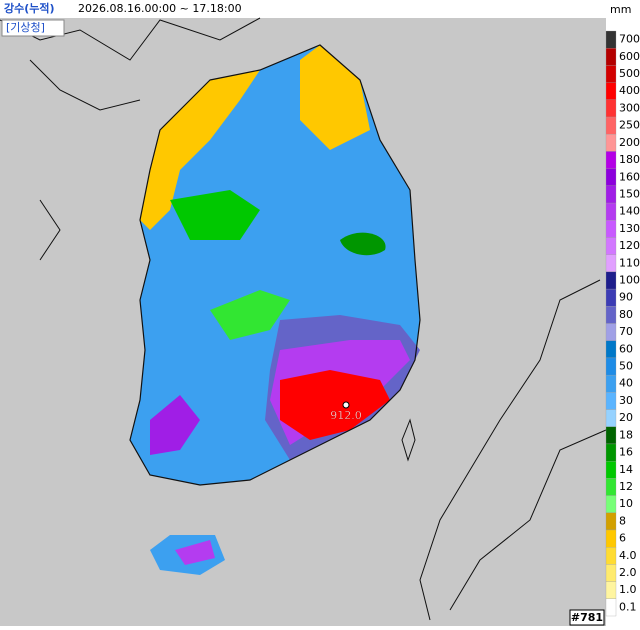 This screenshot has width=640, height=630. I want to click on legend-label: 300, so click(629, 107).